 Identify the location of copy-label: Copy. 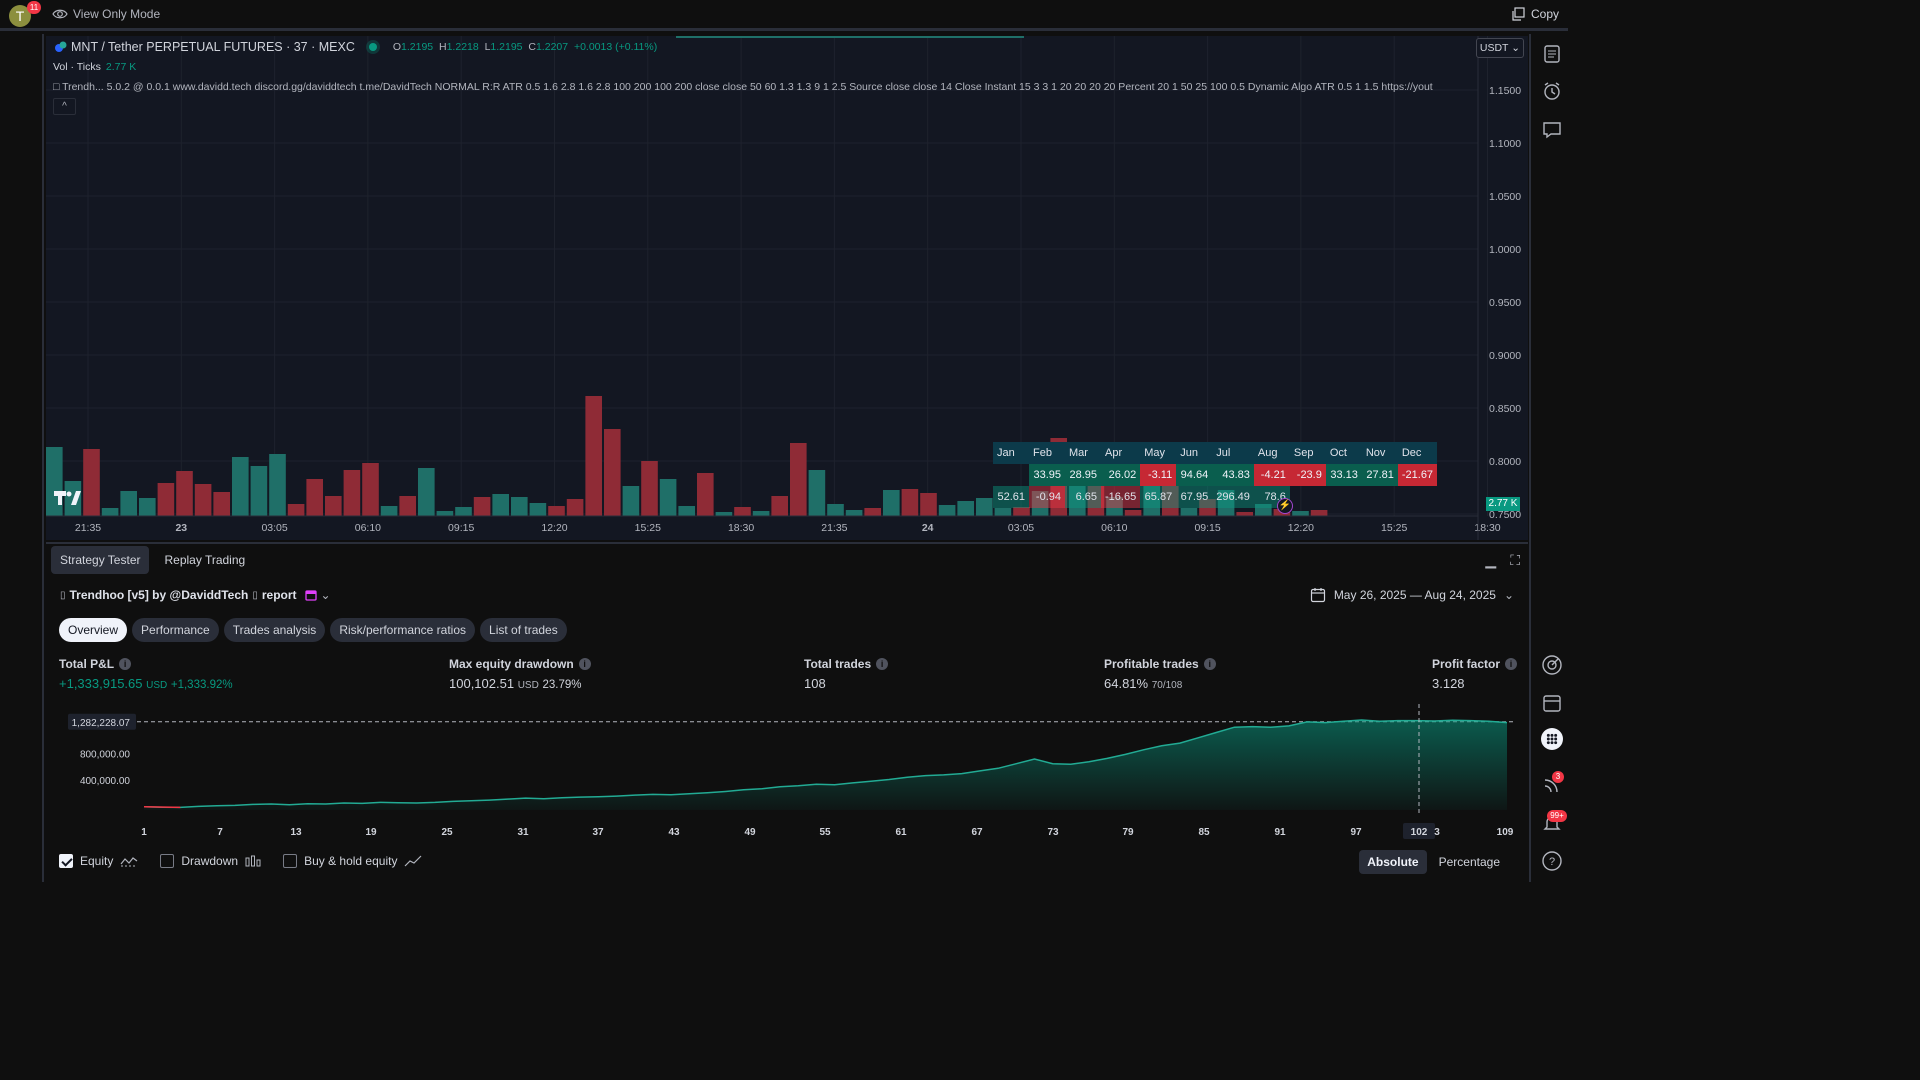
(1544, 14).